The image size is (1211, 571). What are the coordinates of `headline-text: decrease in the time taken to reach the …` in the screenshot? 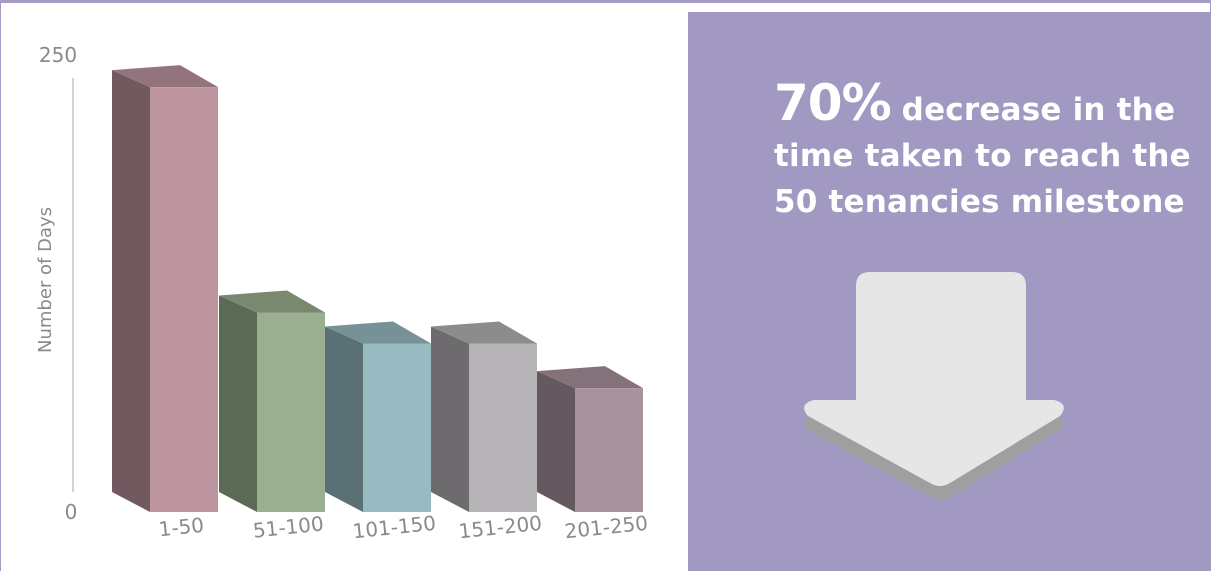 It's located at (982, 156).